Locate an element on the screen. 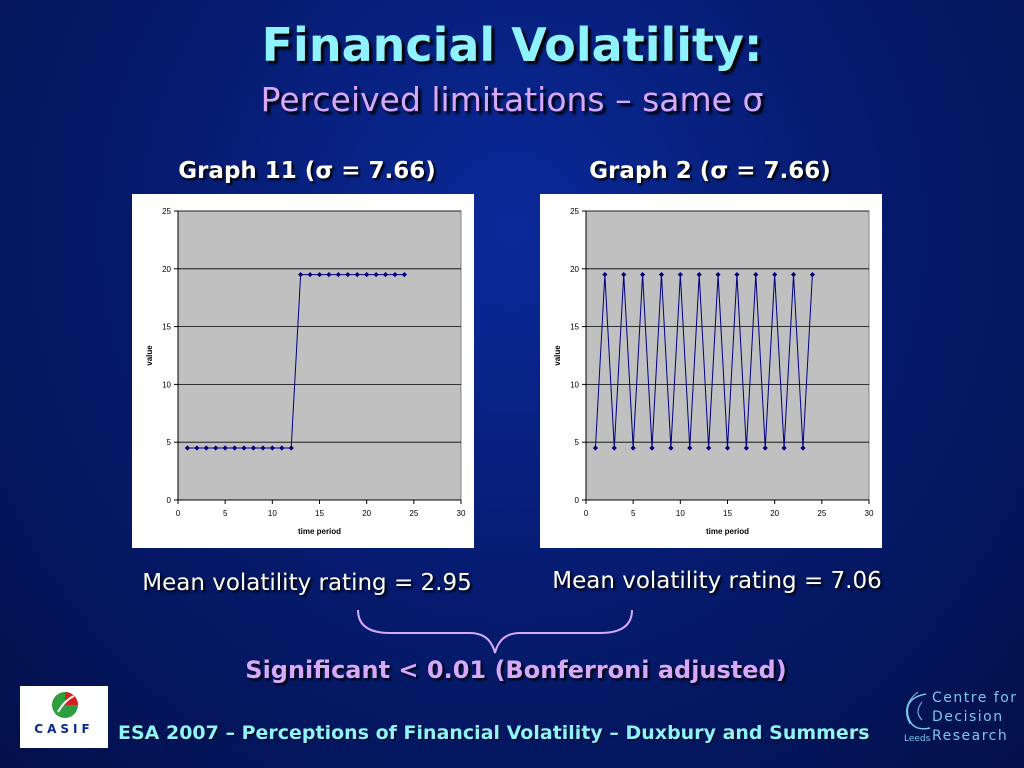  chart-right-xtick-label: 5 is located at coordinates (633, 513).